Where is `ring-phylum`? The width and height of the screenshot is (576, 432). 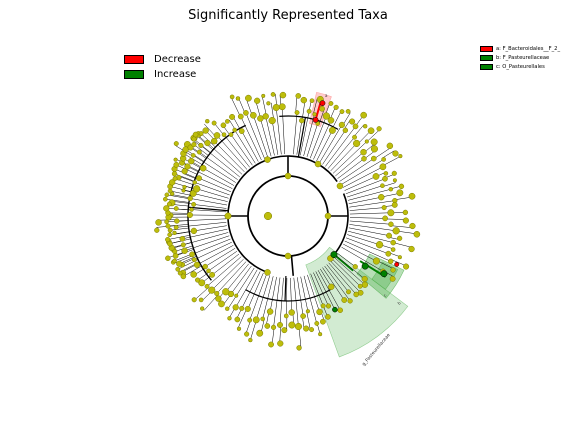 ring-phylum is located at coordinates (288, 216).